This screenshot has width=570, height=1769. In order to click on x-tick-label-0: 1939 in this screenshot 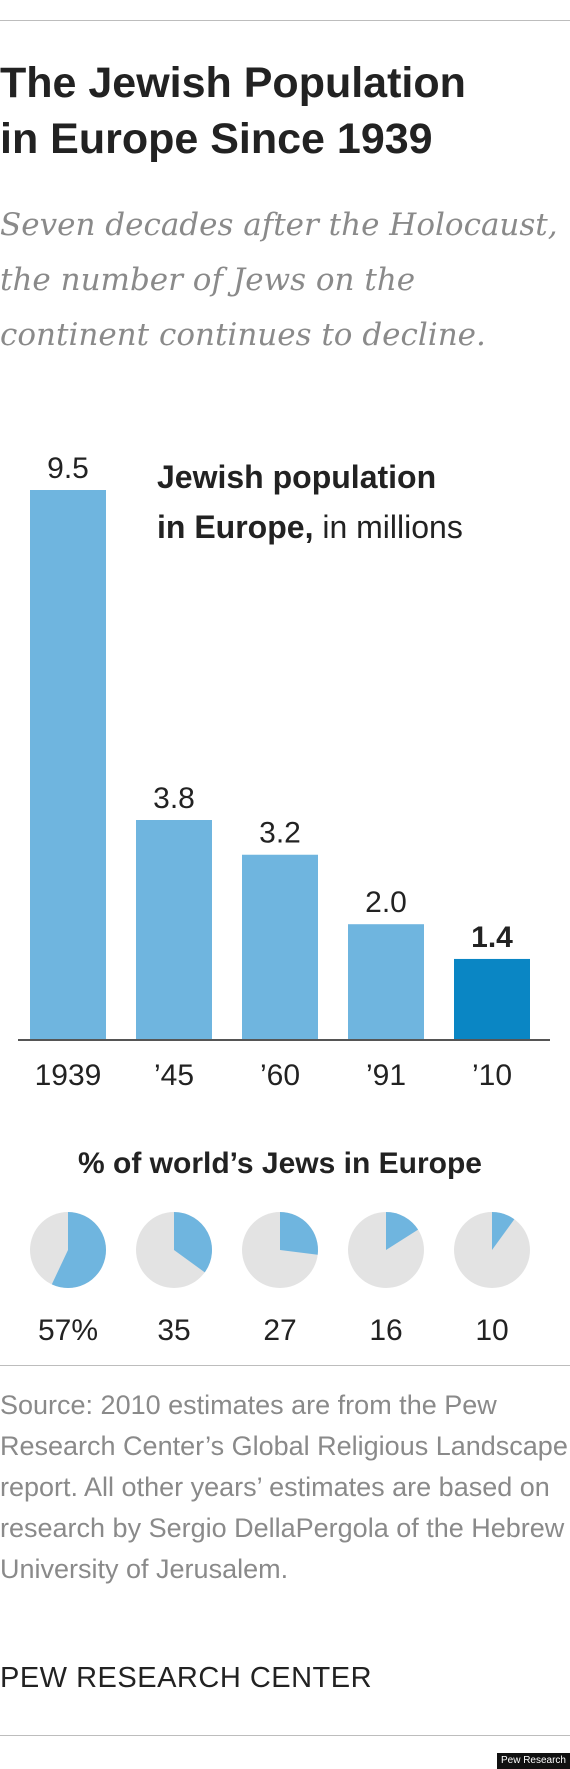, I will do `click(68, 1075)`.